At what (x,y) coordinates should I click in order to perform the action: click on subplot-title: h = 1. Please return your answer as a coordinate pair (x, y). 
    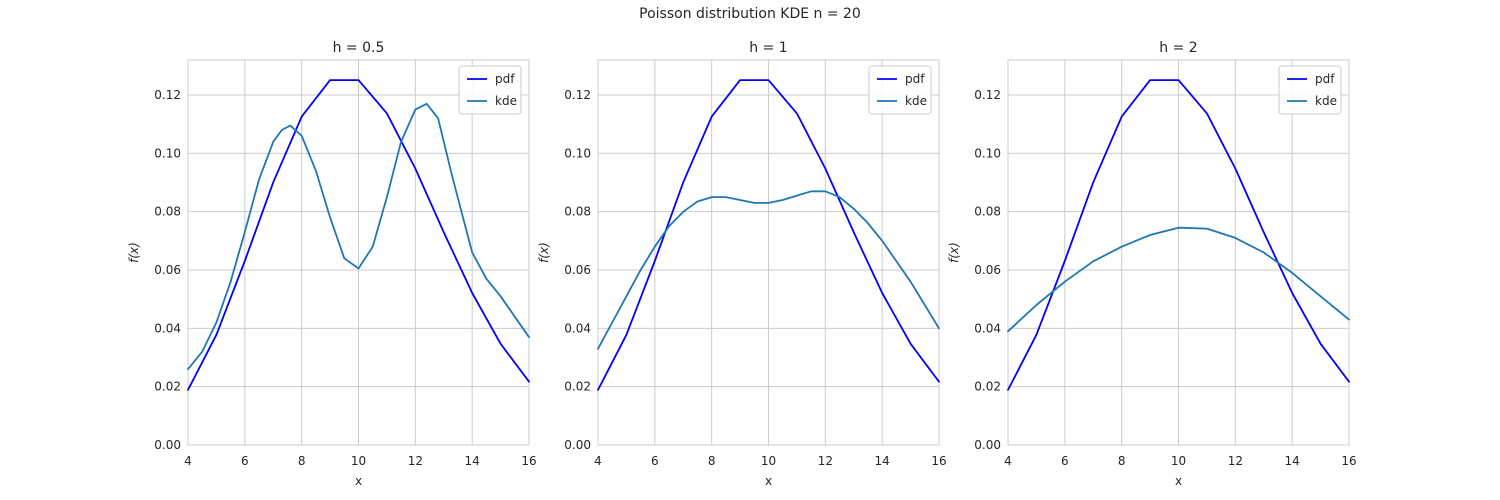
    Looking at the image, I should click on (768, 48).